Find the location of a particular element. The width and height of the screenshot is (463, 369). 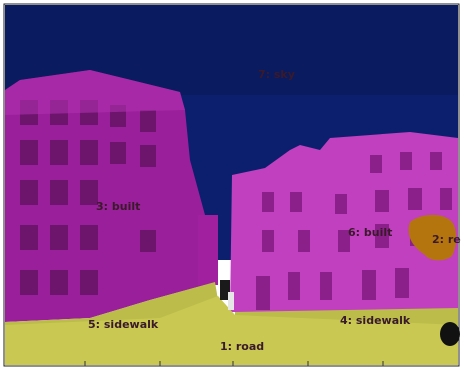

label-tree: 2: re is located at coordinates (446, 239).